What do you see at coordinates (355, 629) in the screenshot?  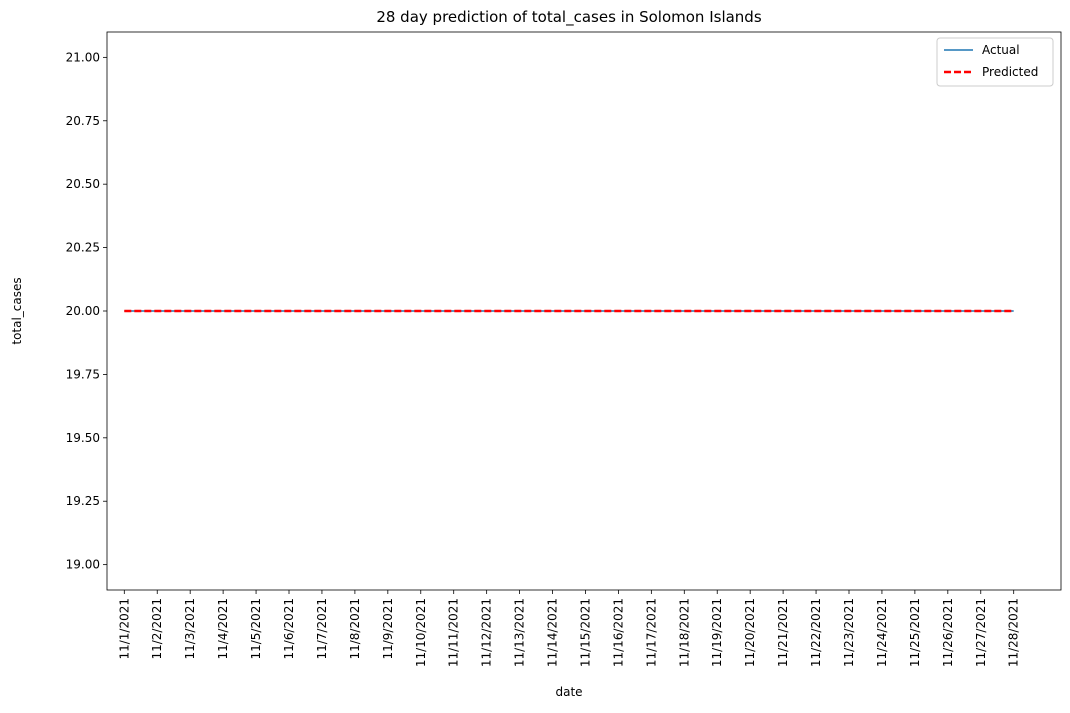 I see `x-tick-label: 11/8/2021` at bounding box center [355, 629].